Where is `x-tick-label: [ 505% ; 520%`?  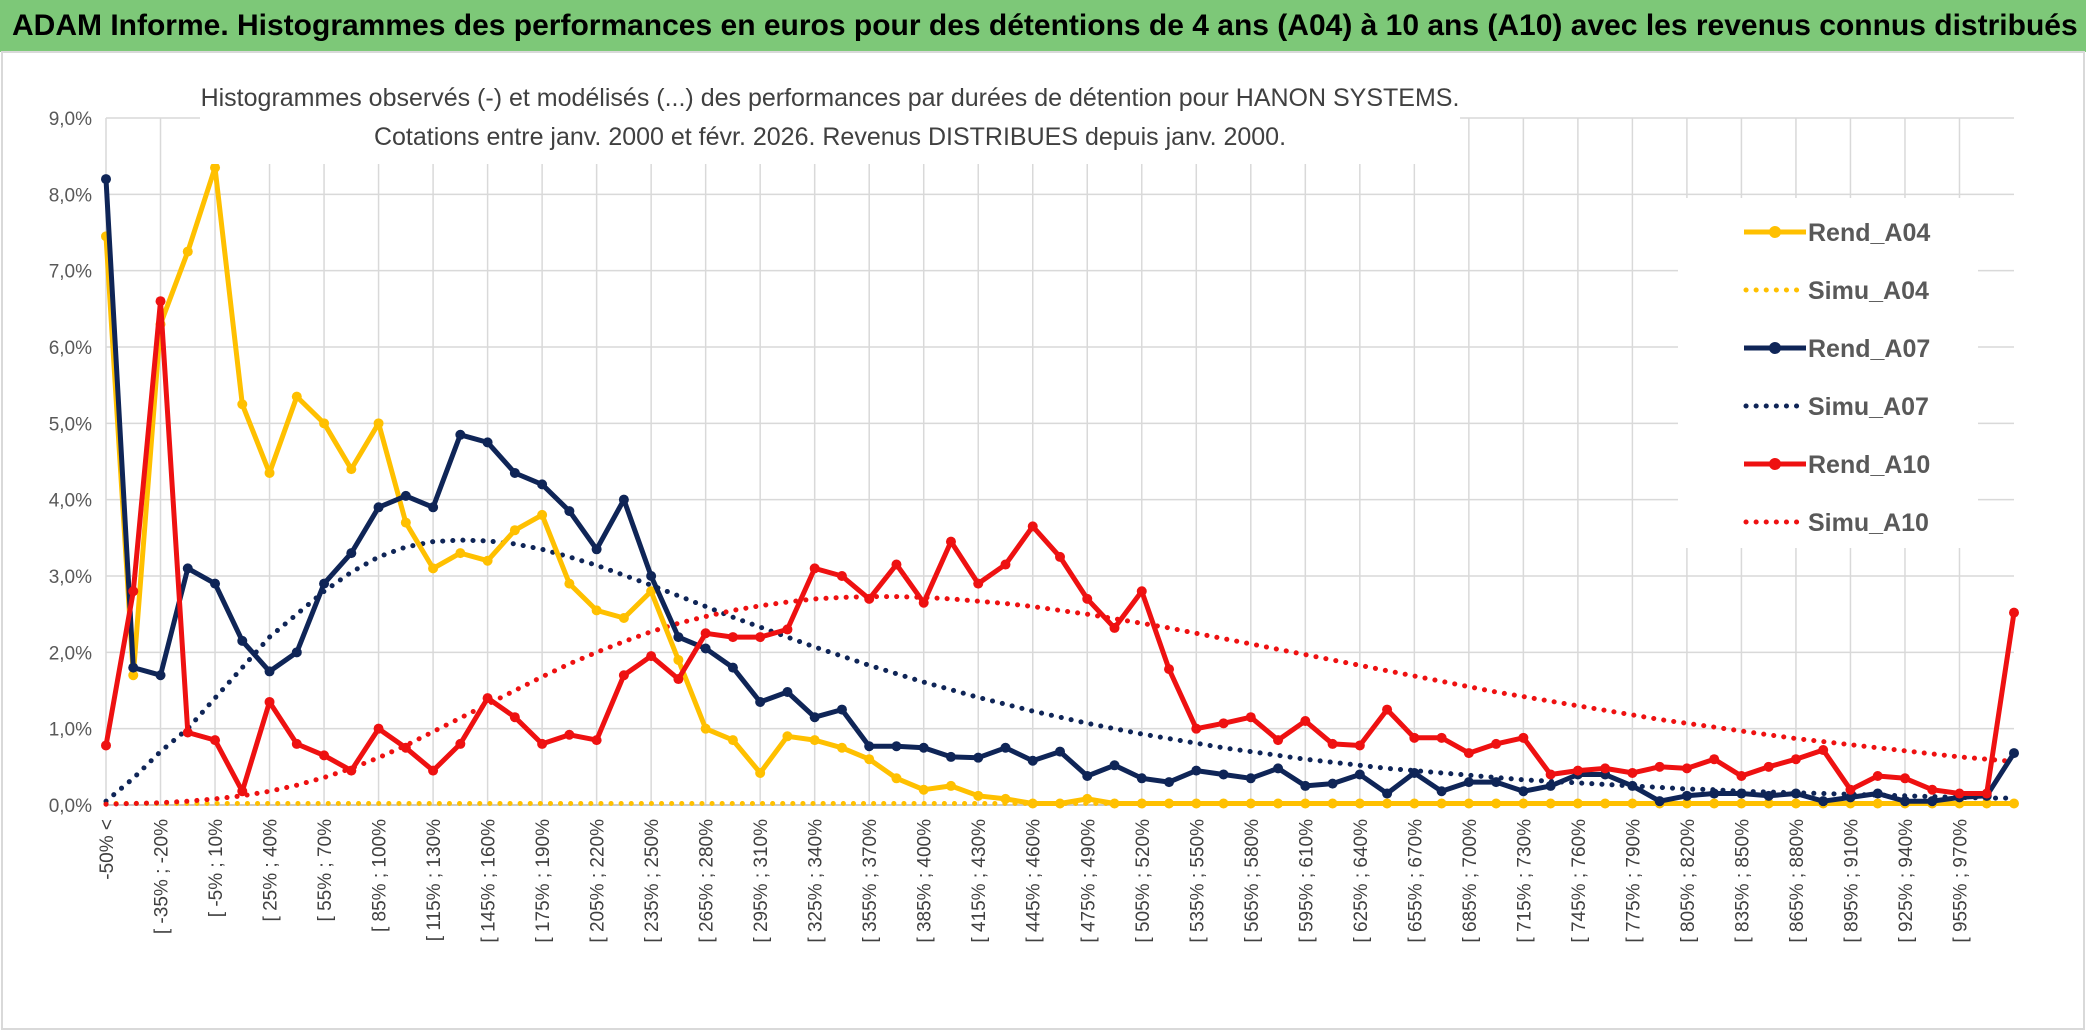 x-tick-label: [ 505% ; 520% is located at coordinates (1143, 881).